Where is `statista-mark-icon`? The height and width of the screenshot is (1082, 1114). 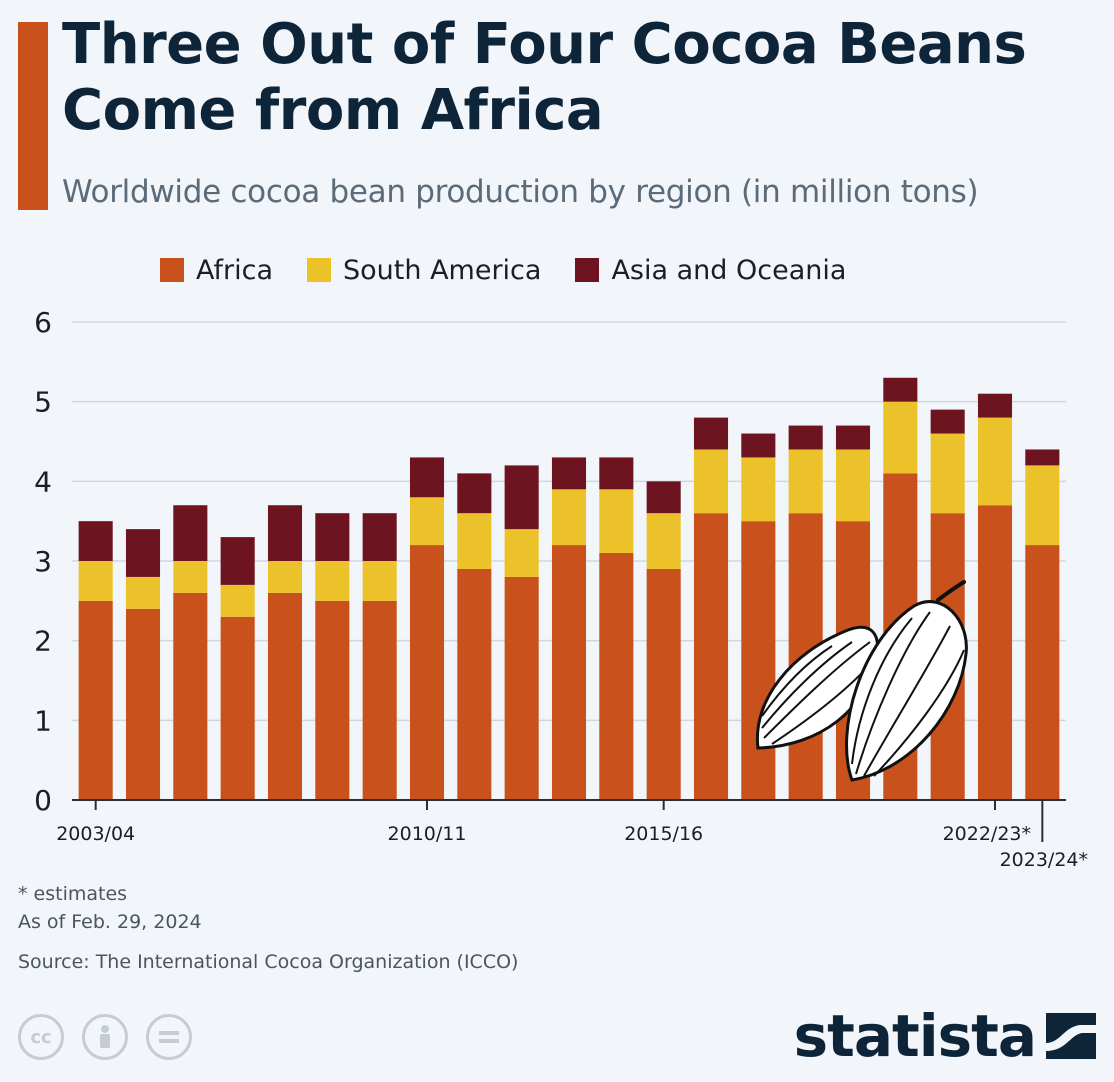
statista-mark-icon is located at coordinates (1071, 1036).